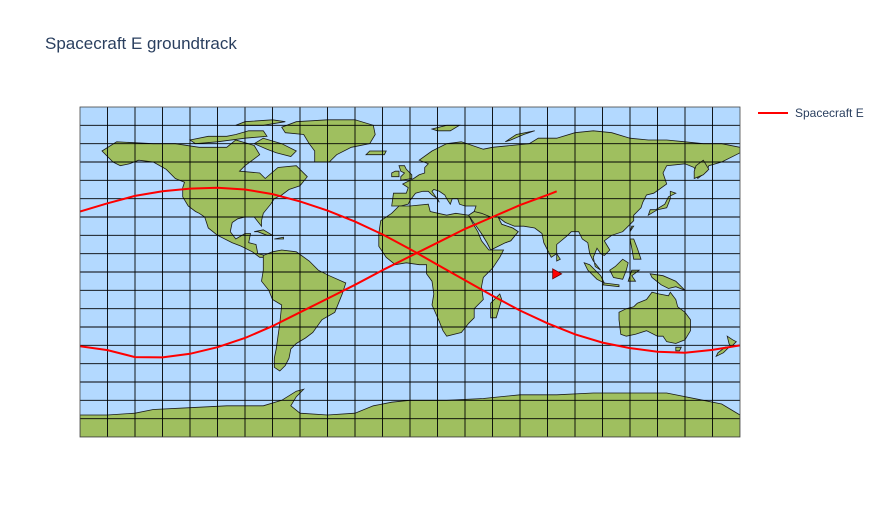 Image resolution: width=888 pixels, height=525 pixels. I want to click on kamchatka-fill-landmass, so click(701, 169).